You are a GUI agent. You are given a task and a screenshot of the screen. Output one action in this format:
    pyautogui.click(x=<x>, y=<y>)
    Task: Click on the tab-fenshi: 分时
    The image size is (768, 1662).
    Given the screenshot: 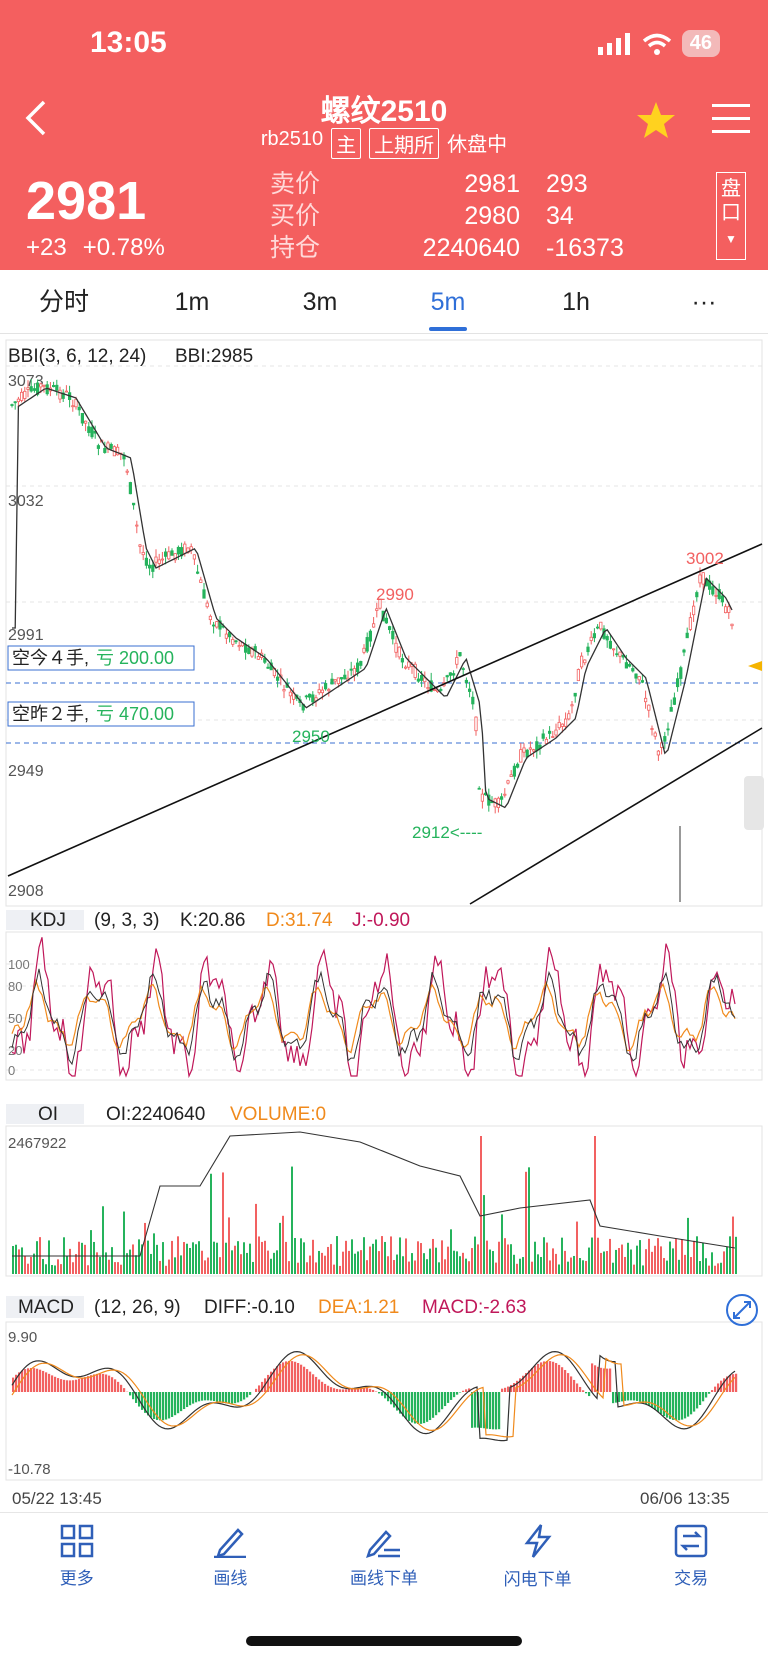 What is the action you would take?
    pyautogui.click(x=63, y=302)
    